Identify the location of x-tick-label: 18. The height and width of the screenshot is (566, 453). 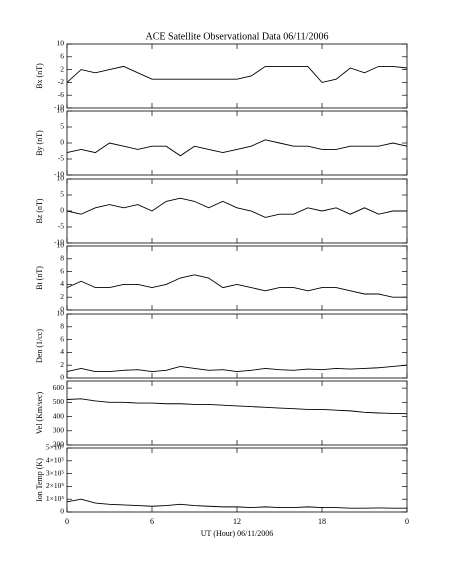
(322, 521).